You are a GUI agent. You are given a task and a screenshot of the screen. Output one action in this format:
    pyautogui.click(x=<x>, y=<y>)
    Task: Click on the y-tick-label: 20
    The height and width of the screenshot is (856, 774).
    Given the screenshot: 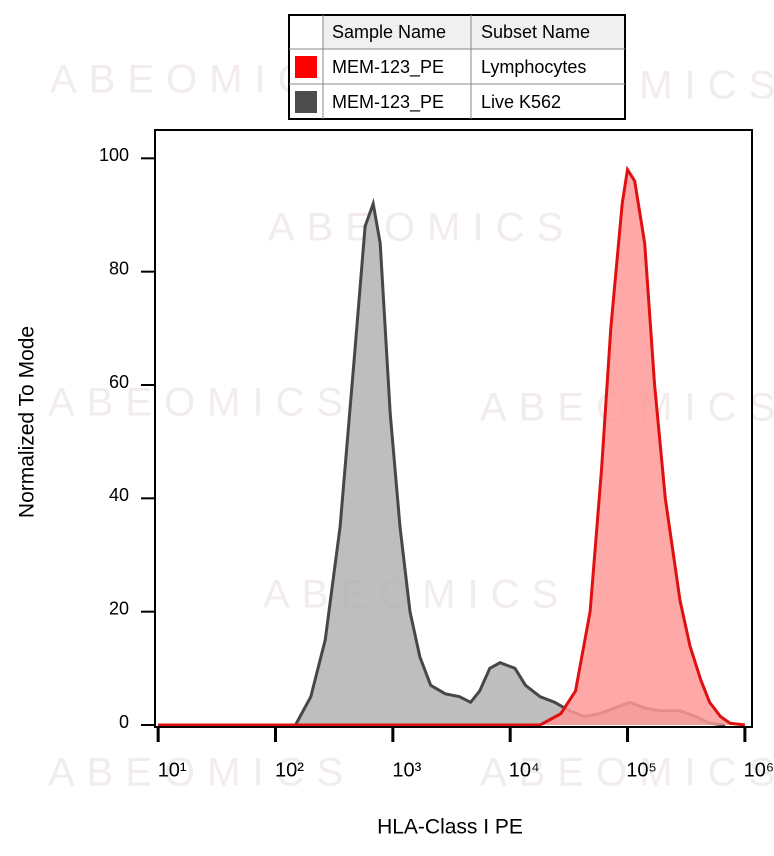 What is the action you would take?
    pyautogui.click(x=119, y=608)
    